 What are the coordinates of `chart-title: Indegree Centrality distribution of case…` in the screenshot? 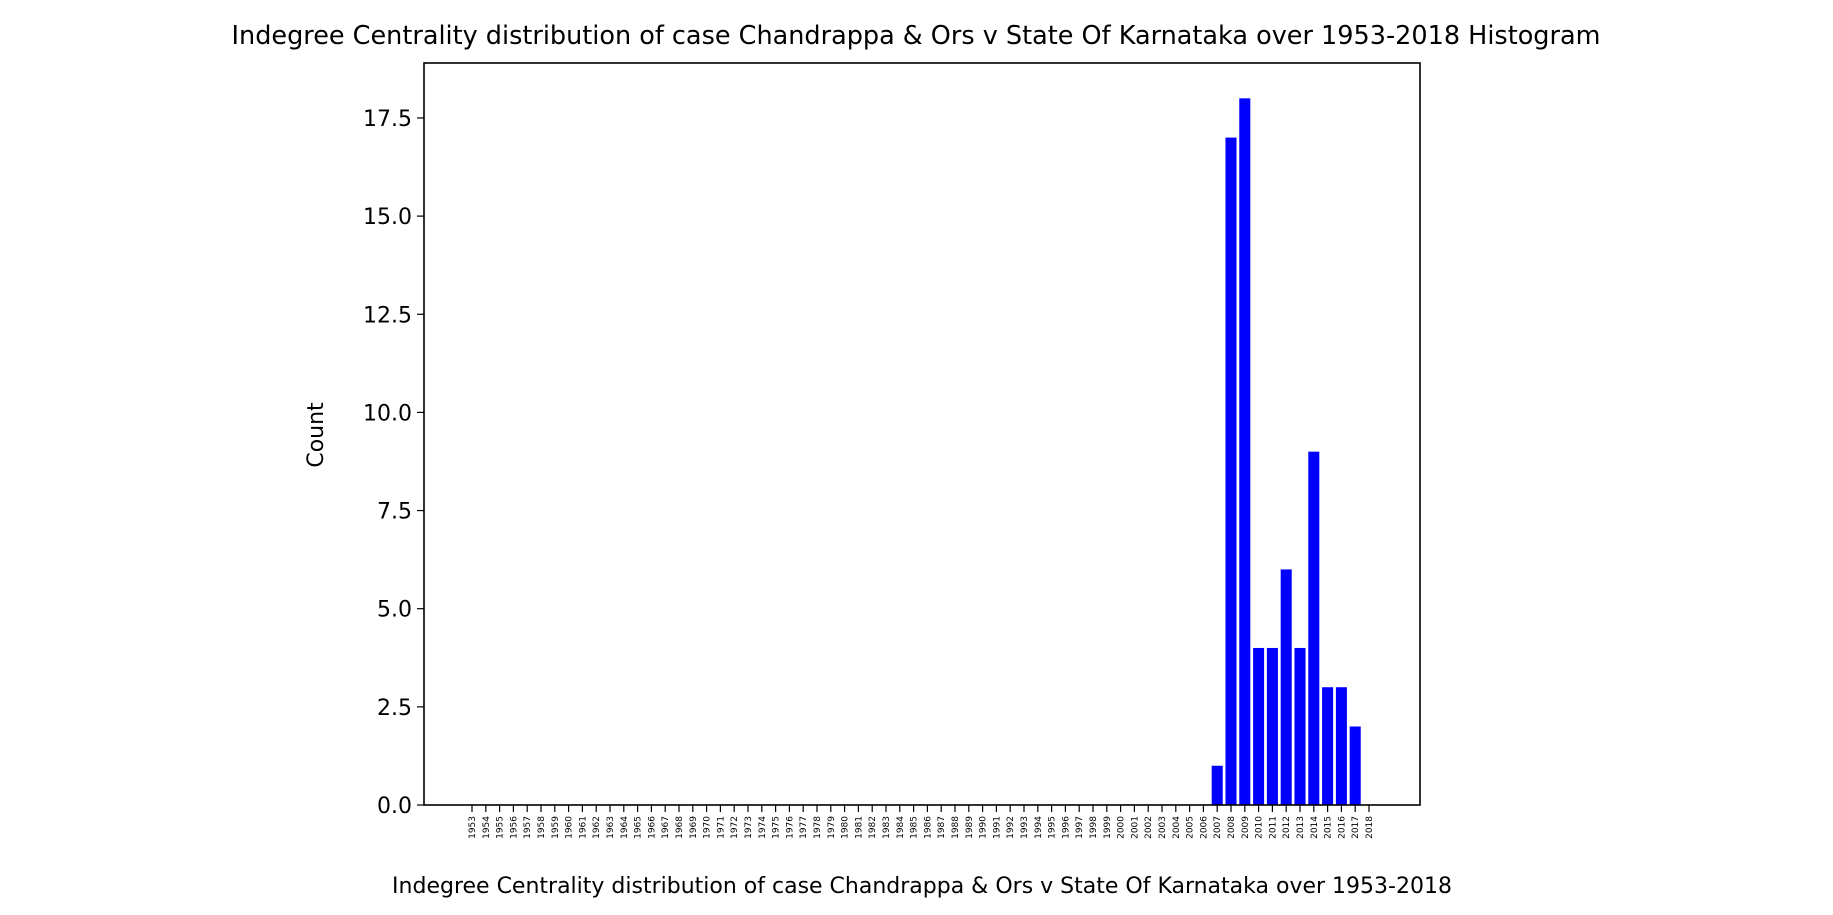 It's located at (916, 36).